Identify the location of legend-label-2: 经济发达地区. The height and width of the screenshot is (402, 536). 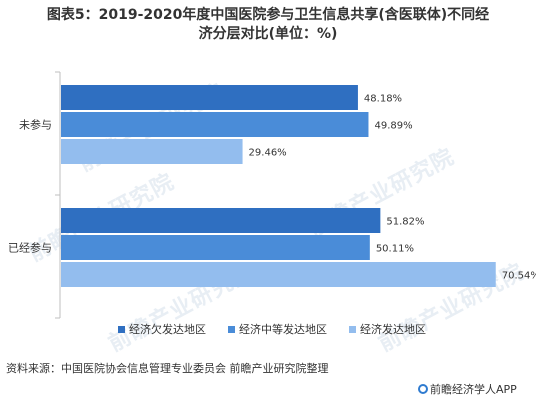
(393, 329).